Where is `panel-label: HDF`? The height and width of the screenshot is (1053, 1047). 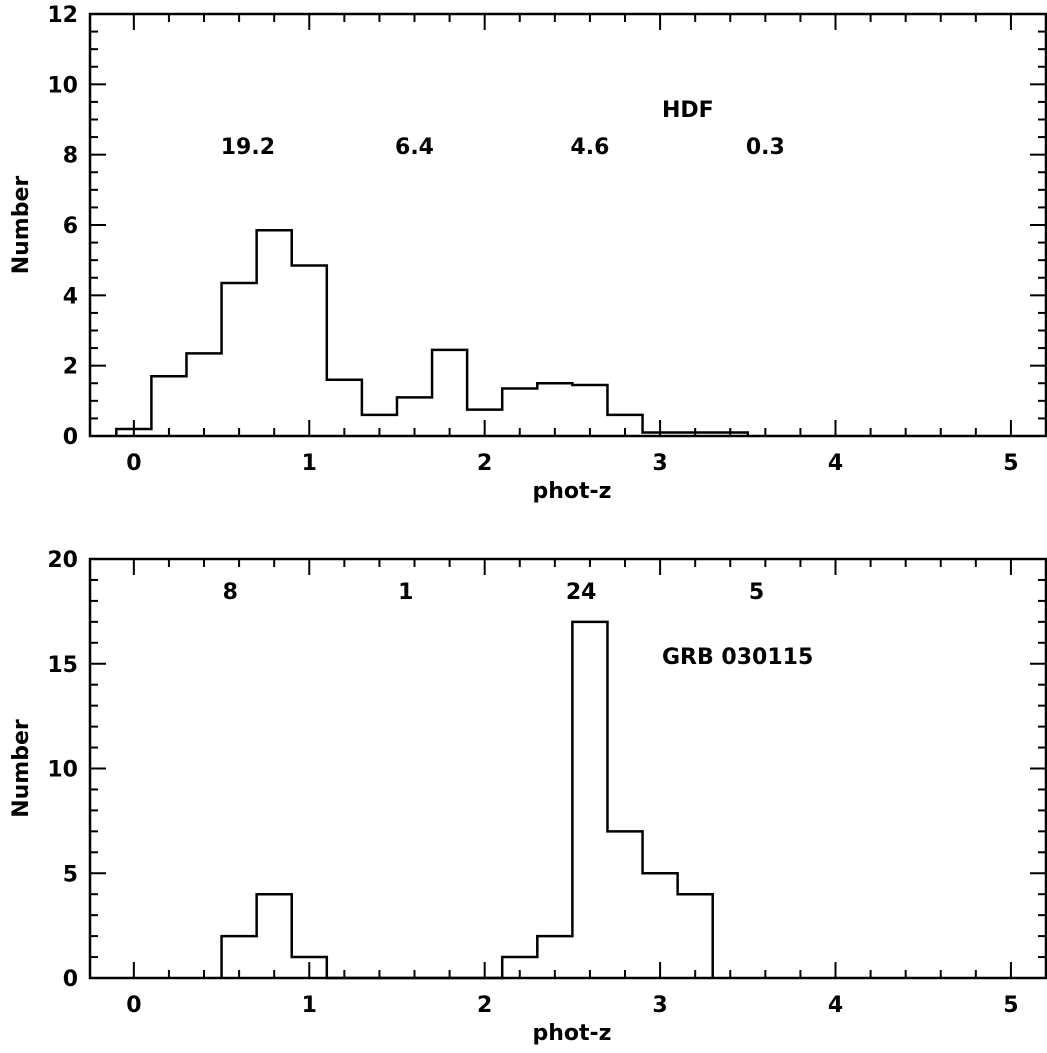 panel-label: HDF is located at coordinates (688, 110).